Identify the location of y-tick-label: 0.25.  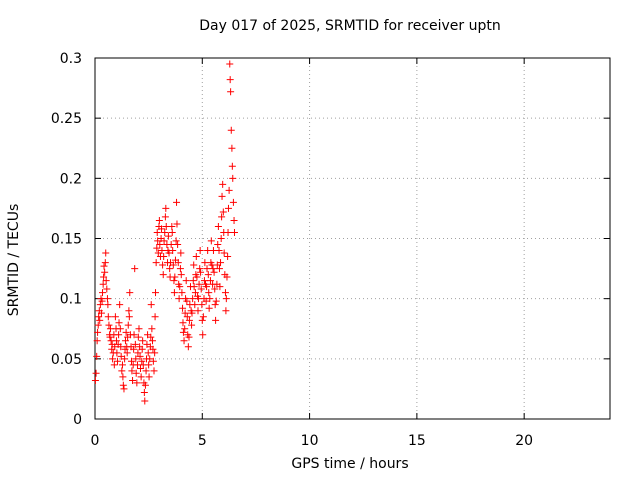
(66, 119).